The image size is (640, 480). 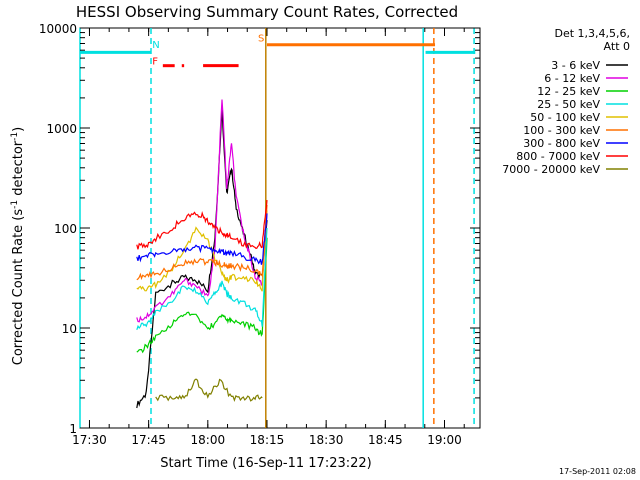 What do you see at coordinates (61, 129) in the screenshot?
I see `y-tick-label-3: 1000` at bounding box center [61, 129].